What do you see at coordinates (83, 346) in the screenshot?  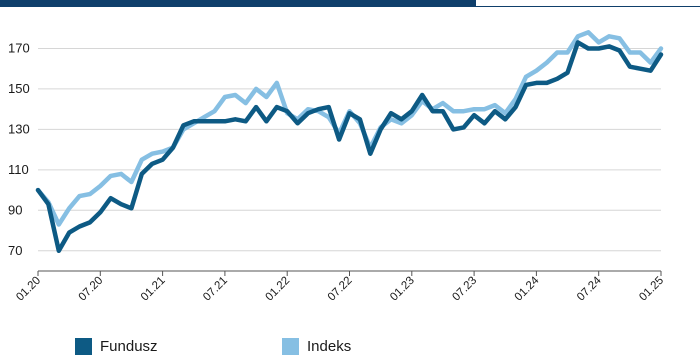 I see `legend-swatch-fund` at bounding box center [83, 346].